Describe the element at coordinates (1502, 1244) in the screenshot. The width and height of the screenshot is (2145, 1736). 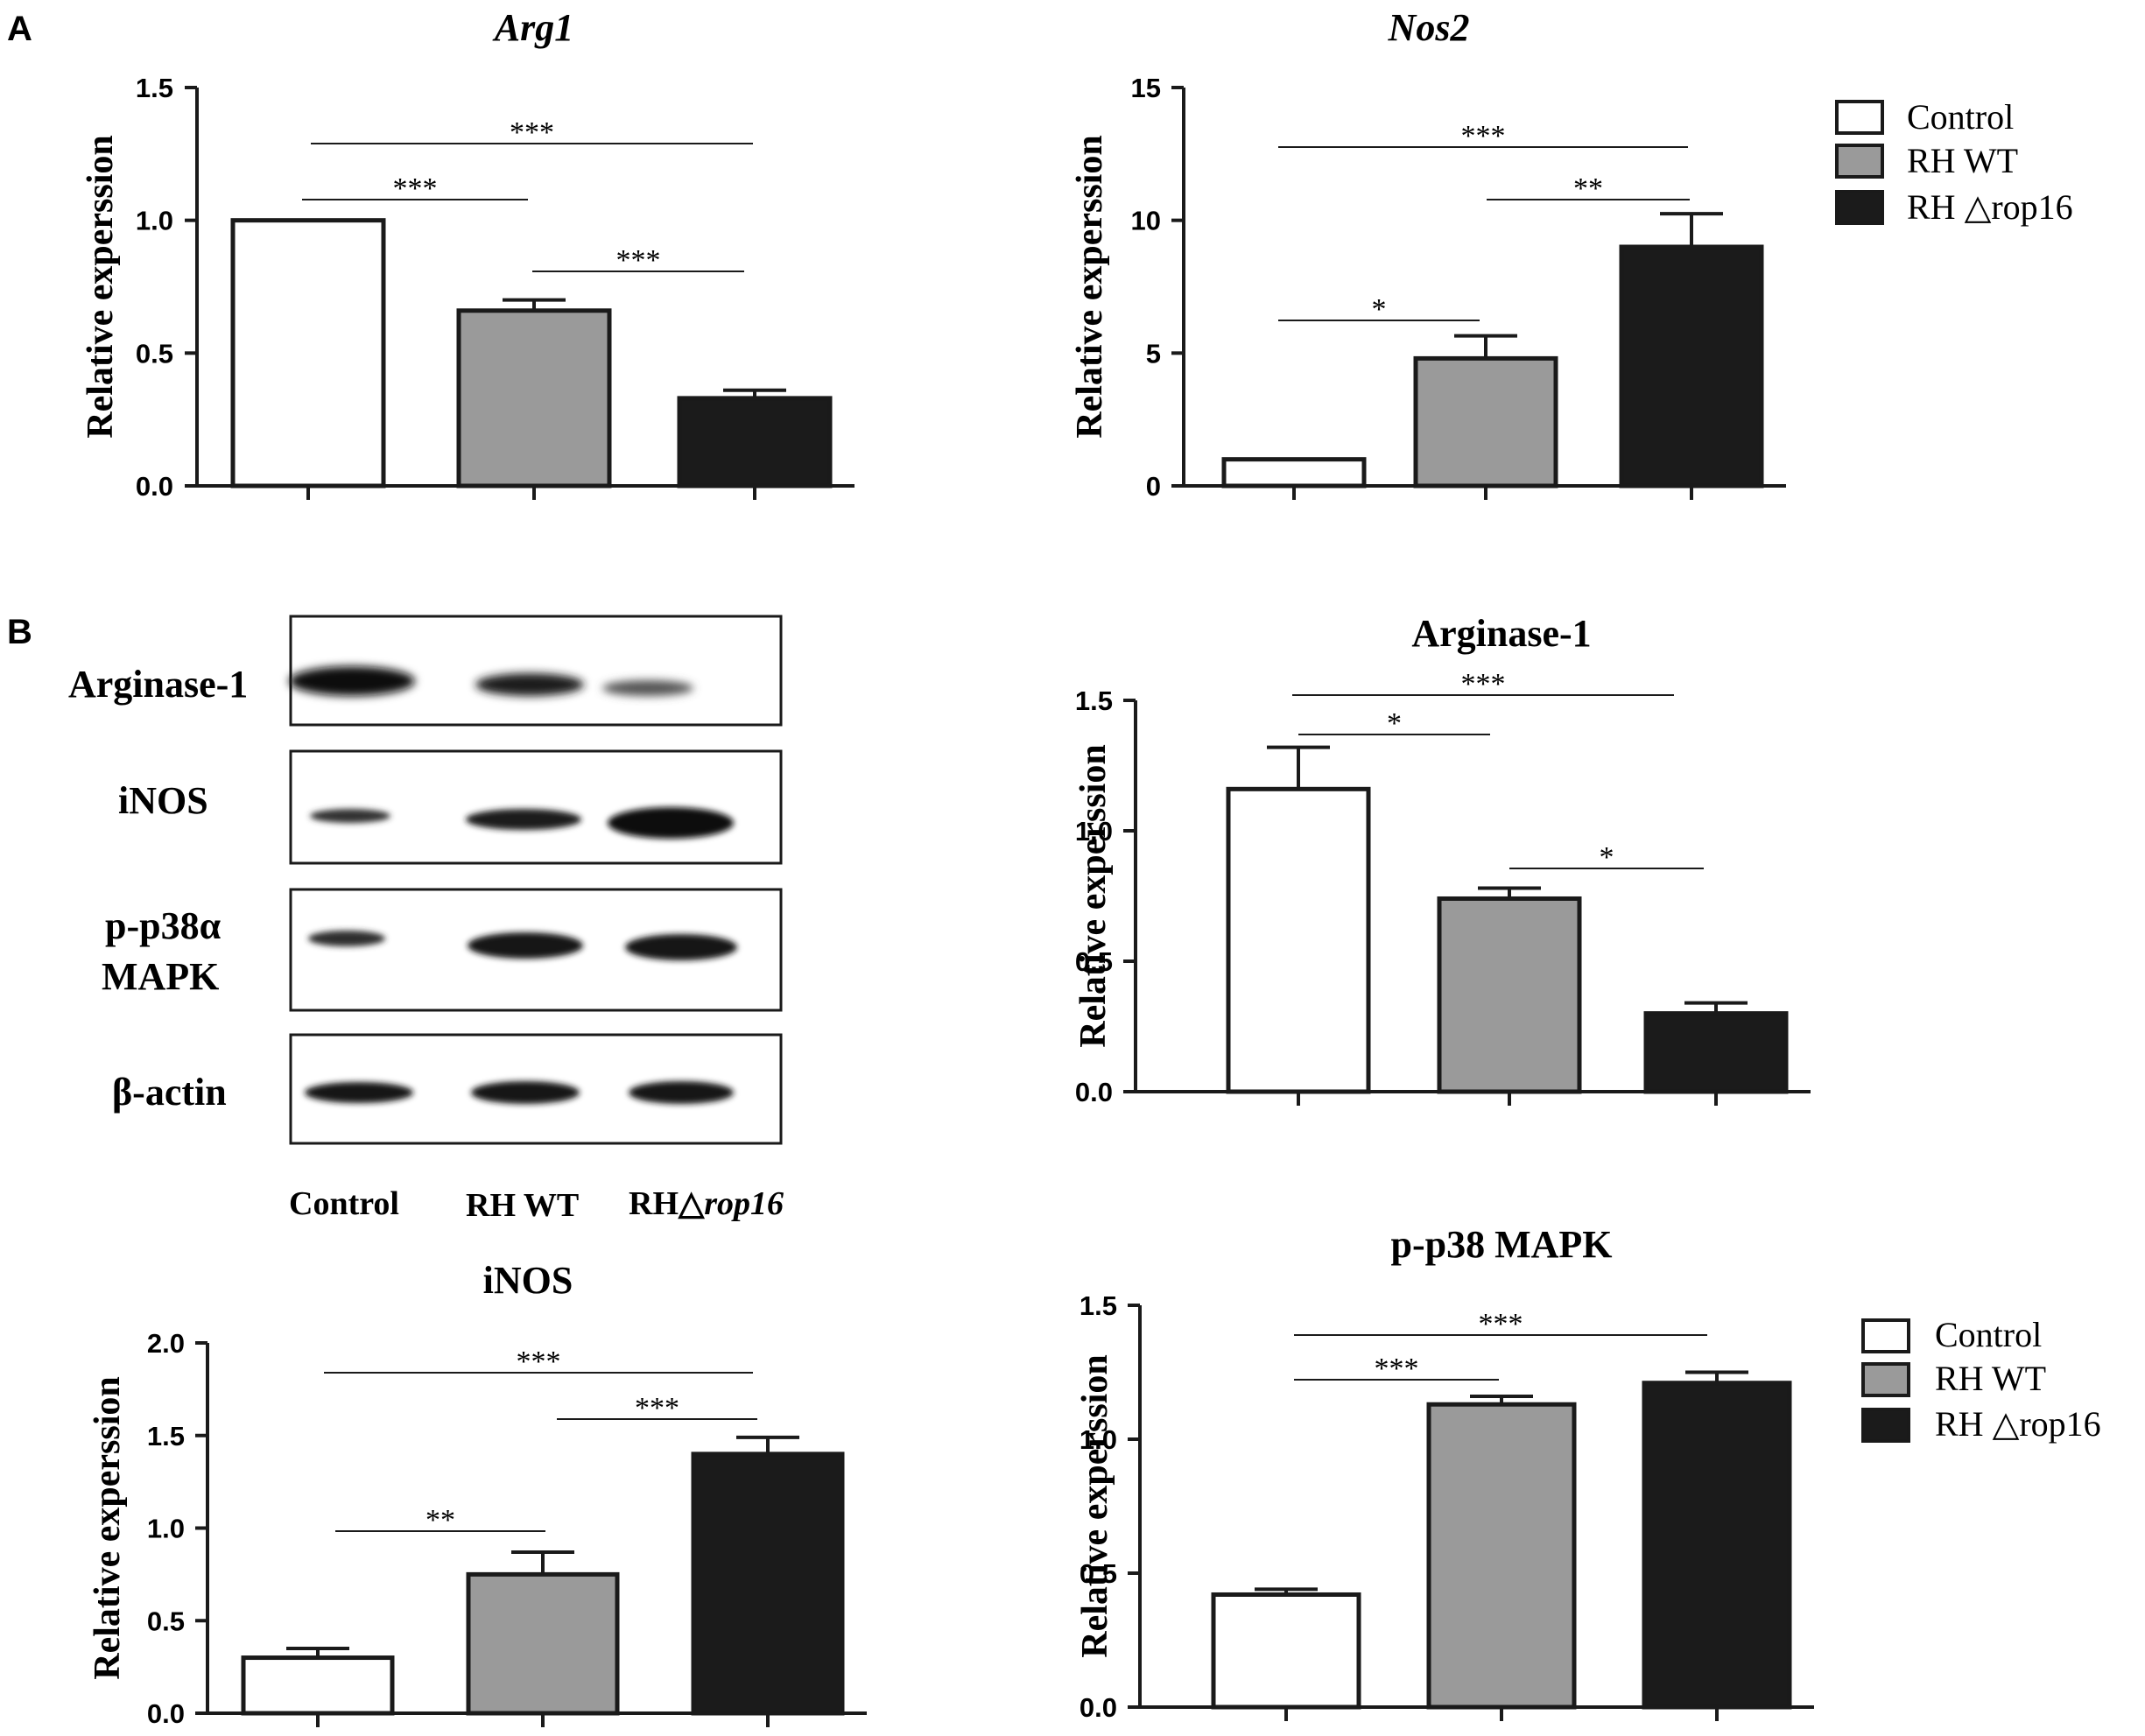
I see `chart-title: p-p38 MAPK` at that location.